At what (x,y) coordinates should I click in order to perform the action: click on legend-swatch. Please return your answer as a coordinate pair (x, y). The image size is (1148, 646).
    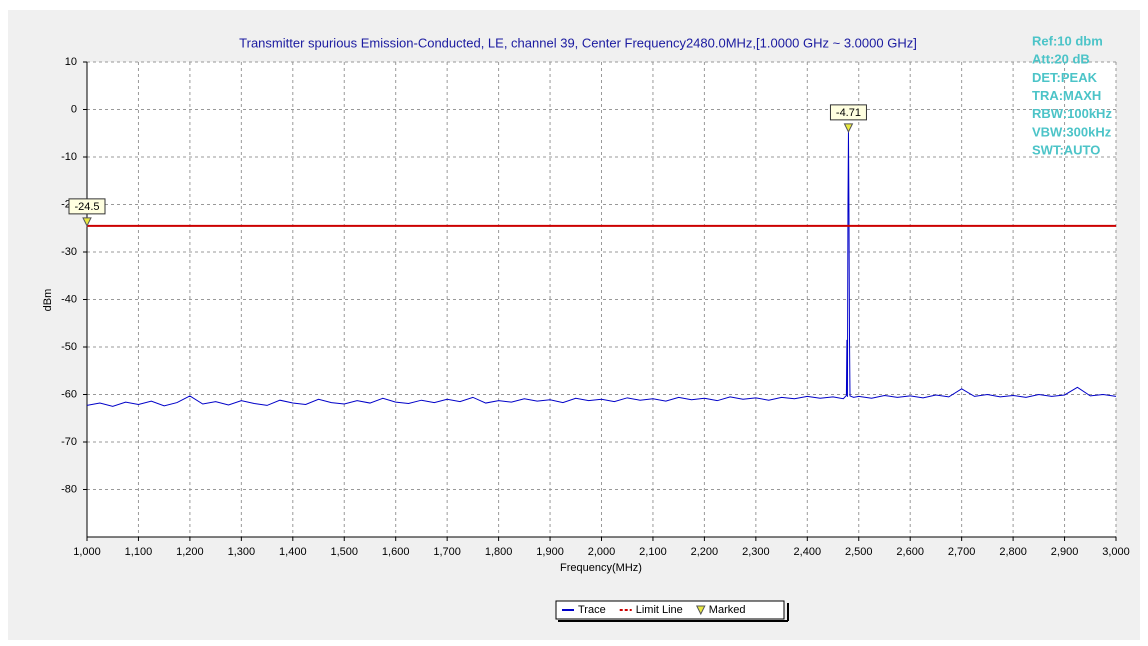
    Looking at the image, I should click on (700, 610).